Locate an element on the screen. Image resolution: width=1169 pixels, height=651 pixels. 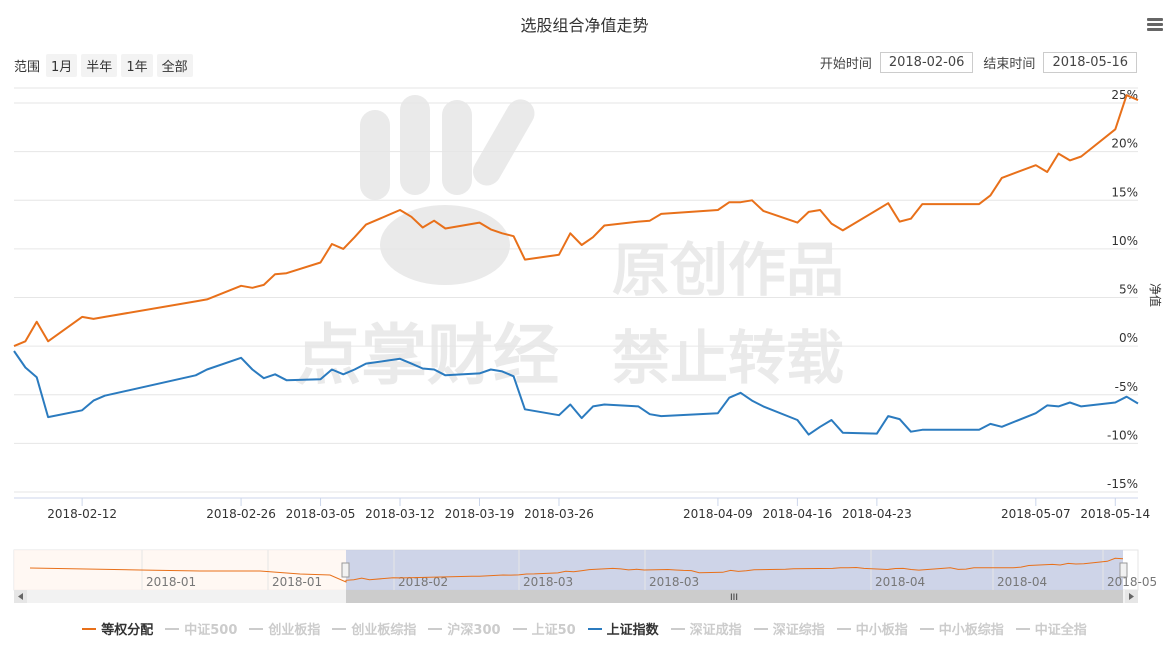
x-tick-label: 2018-02-12 is located at coordinates (82, 514).